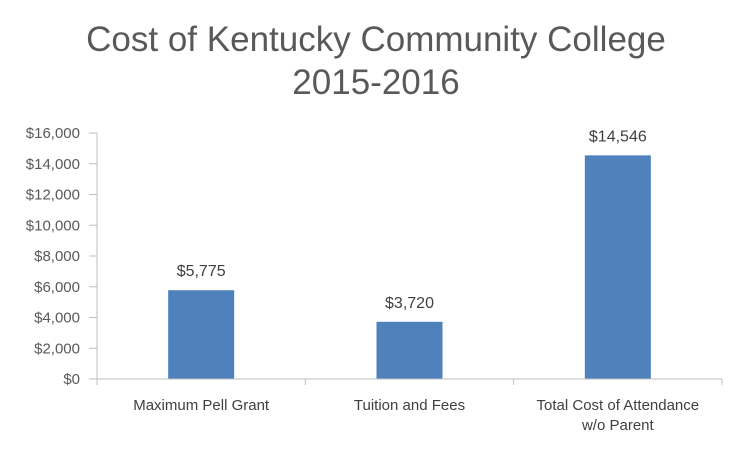 The image size is (752, 451). What do you see at coordinates (376, 82) in the screenshot?
I see `chart-title-line-2: 2015-2016` at bounding box center [376, 82].